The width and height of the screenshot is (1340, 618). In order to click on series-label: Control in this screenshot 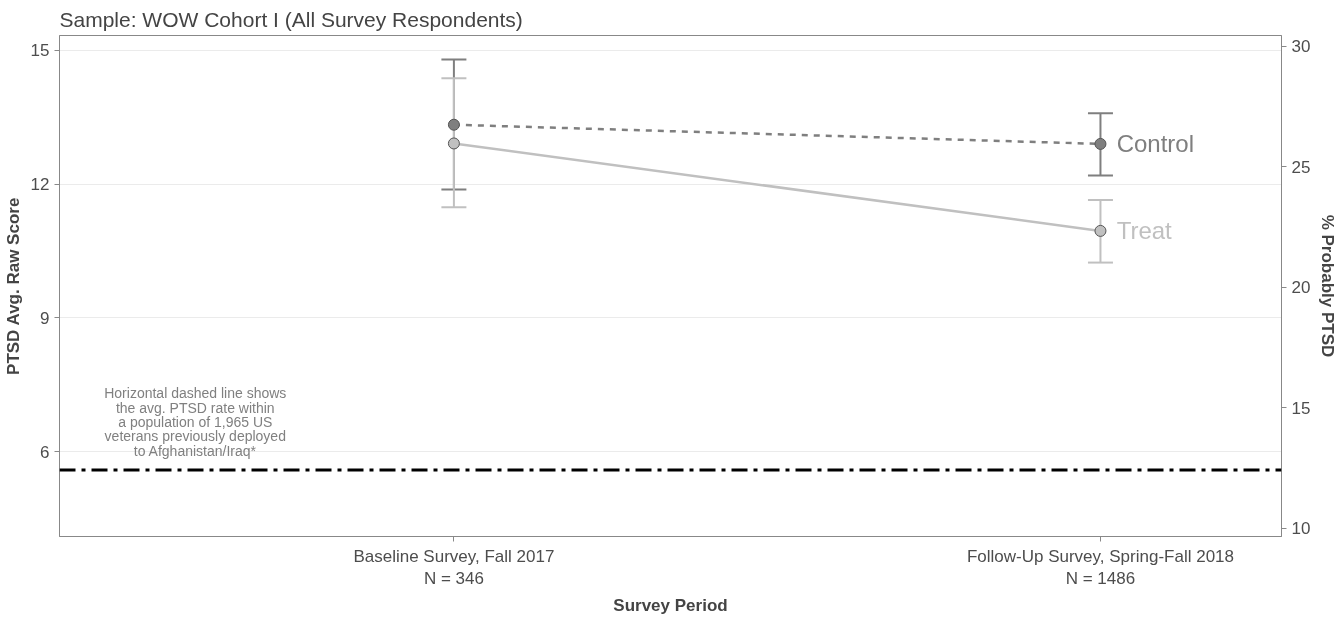, I will do `click(1155, 144)`.